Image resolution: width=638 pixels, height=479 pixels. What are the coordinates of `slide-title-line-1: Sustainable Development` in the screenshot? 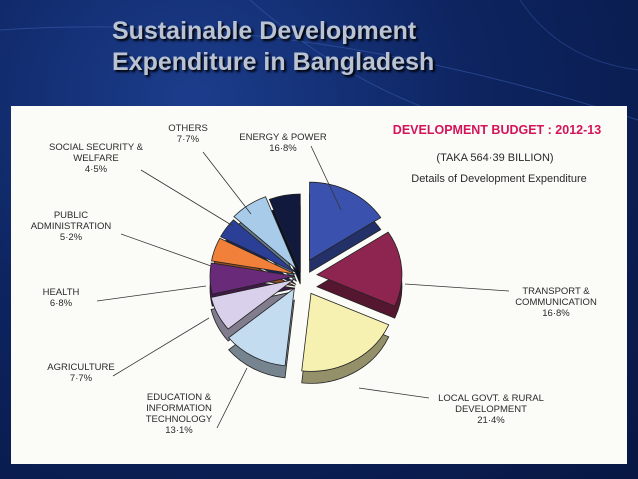 It's located at (264, 31).